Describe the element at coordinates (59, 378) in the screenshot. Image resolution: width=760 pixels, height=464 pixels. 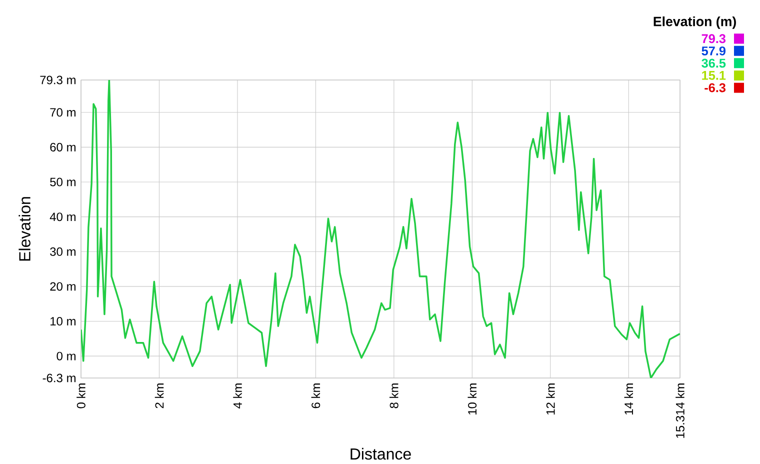
I see `y-tick-label: -6.3 m` at that location.